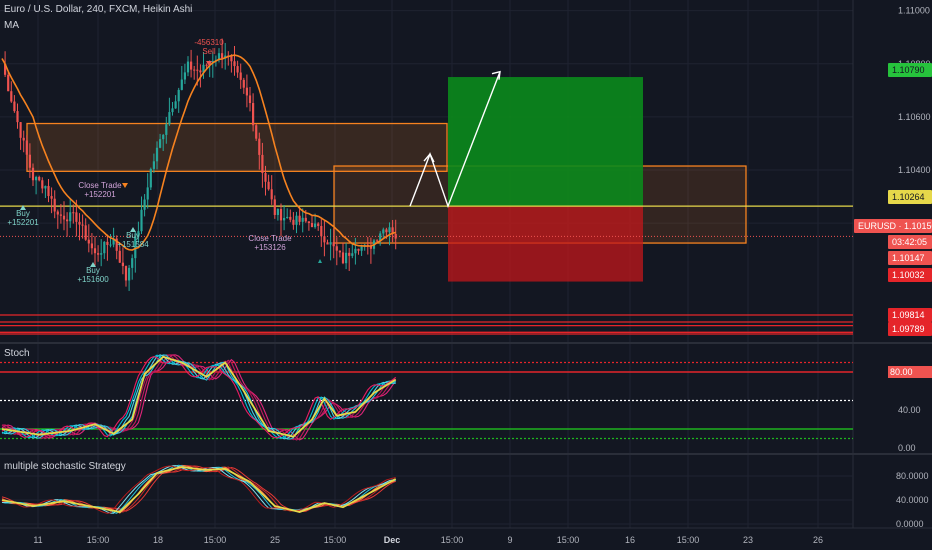  I want to click on stoch-pane-label: Stoch, so click(17, 353).